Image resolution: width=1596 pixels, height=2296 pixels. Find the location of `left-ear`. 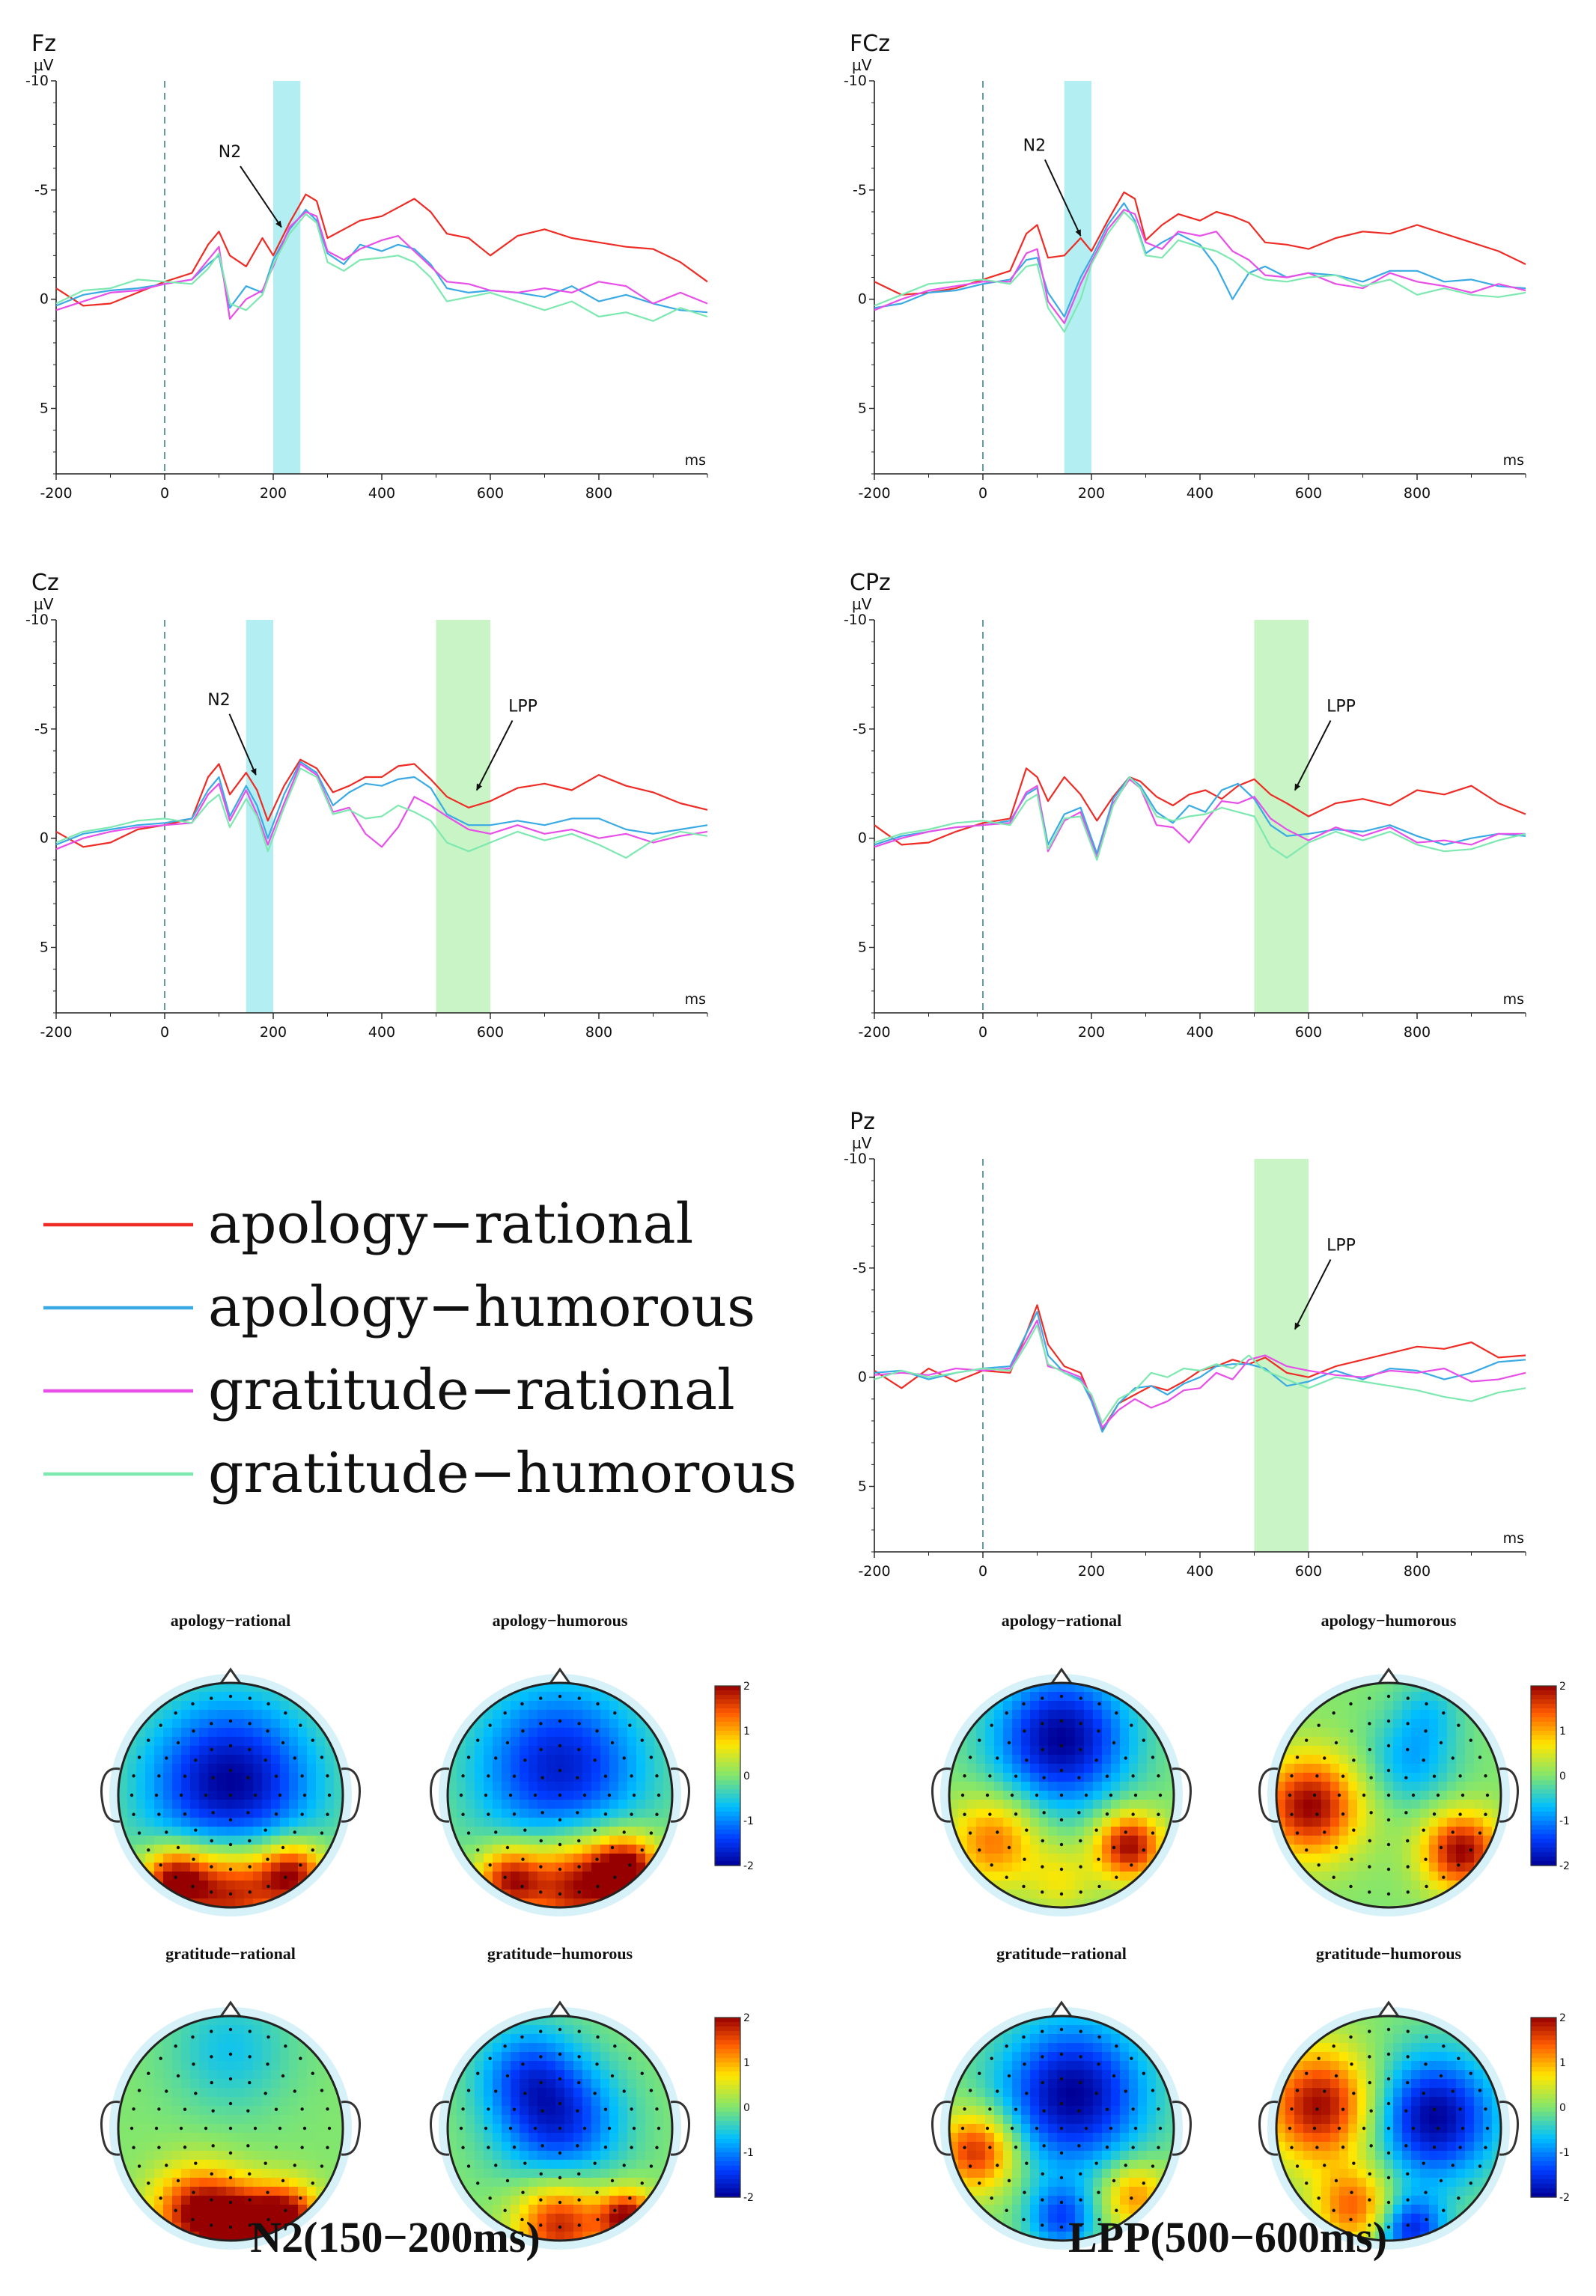

left-ear is located at coordinates (440, 1795).